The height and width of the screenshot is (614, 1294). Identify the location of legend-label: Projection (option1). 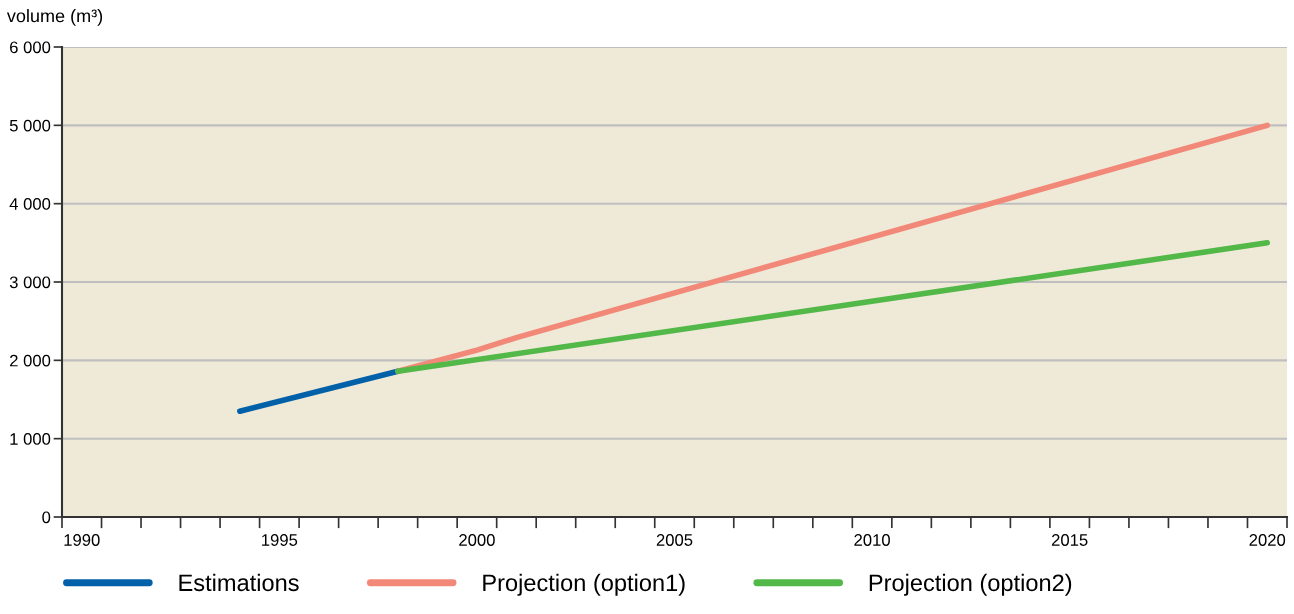
(584, 584).